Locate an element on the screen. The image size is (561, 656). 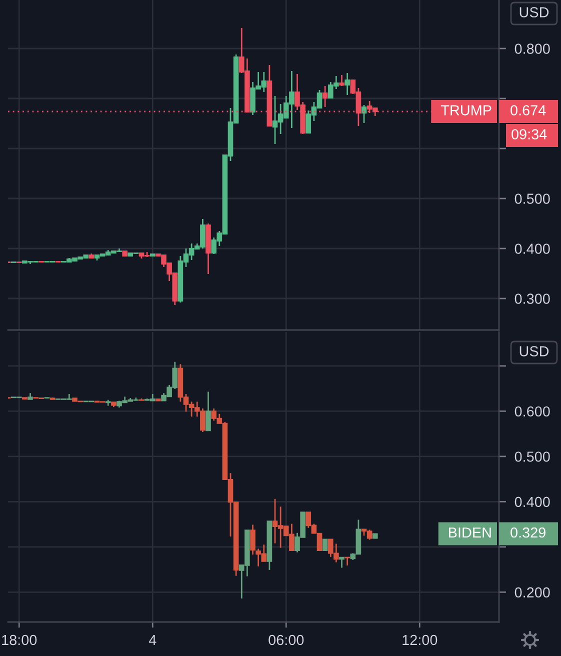
y-tick-label: 0.300 is located at coordinates (532, 299).